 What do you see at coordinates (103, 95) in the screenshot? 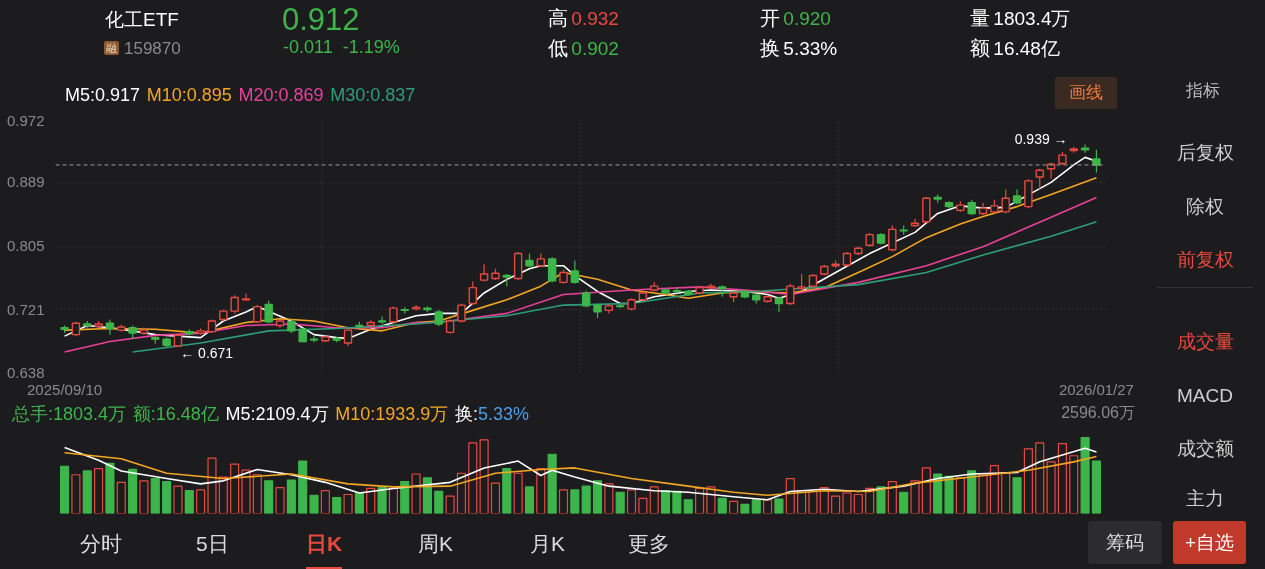
I see `text: M5:0.917` at bounding box center [103, 95].